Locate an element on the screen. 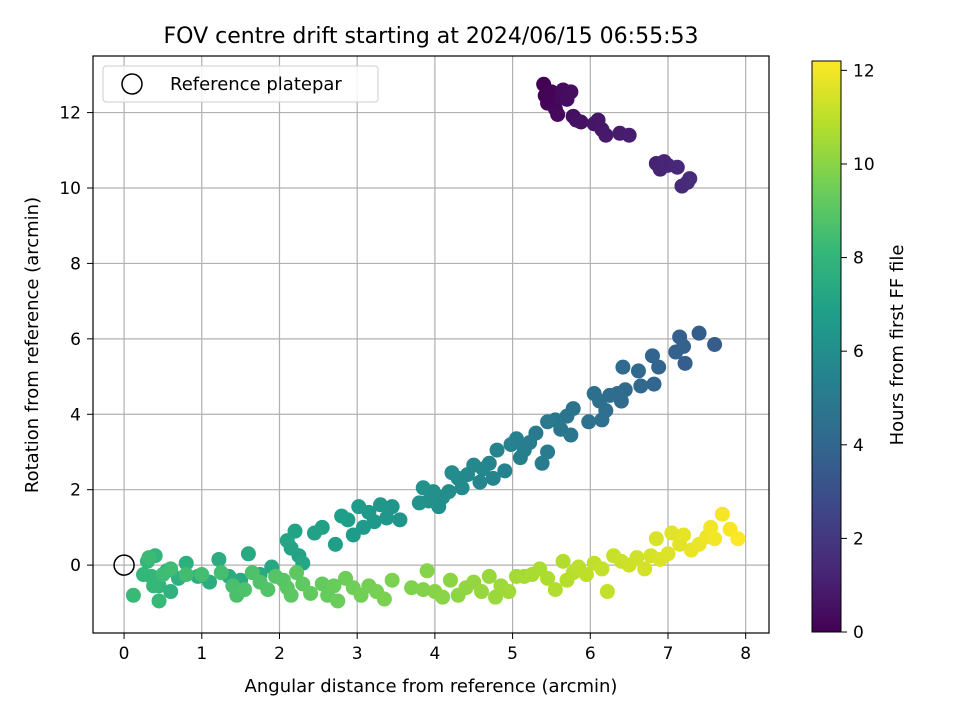 The height and width of the screenshot is (720, 960). legend-marker is located at coordinates (132, 84).